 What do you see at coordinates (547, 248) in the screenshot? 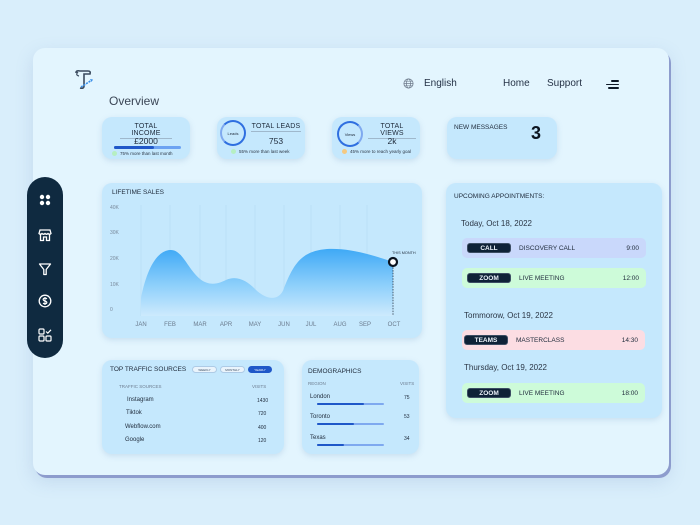
I see `appointment-name: DISCOVERY CALL` at bounding box center [547, 248].